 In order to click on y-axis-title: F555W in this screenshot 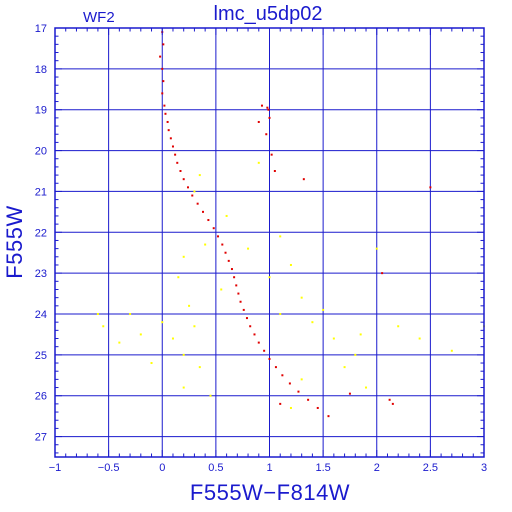, I will do `click(14, 241)`.